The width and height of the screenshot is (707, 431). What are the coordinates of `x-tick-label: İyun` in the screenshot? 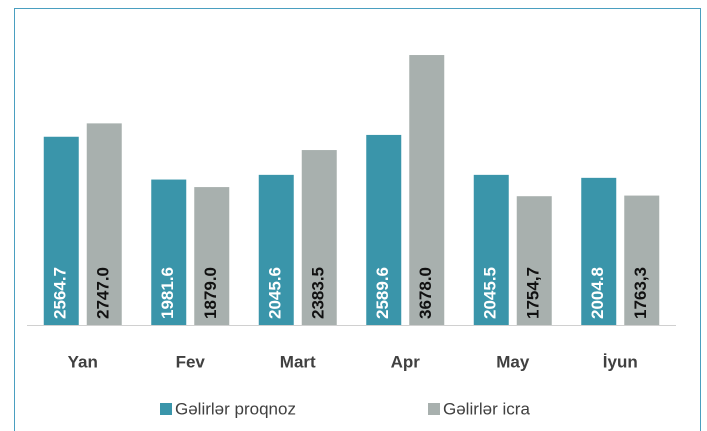 It's located at (620, 361).